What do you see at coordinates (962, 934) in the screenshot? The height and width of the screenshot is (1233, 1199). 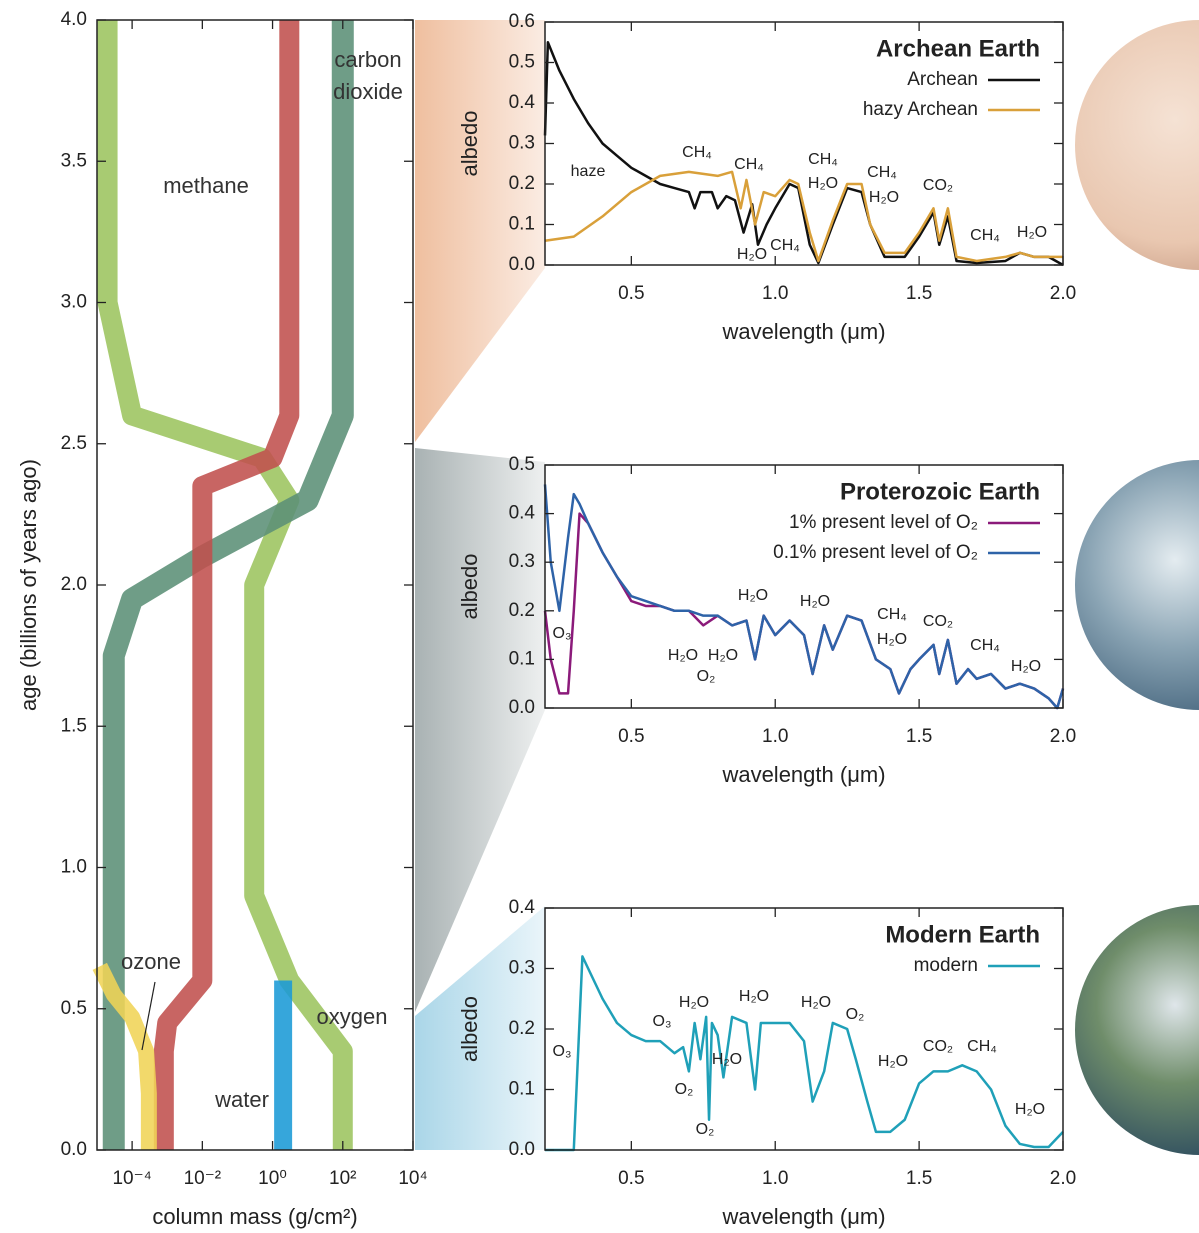 I see `chart-title: Modern Earth` at bounding box center [962, 934].